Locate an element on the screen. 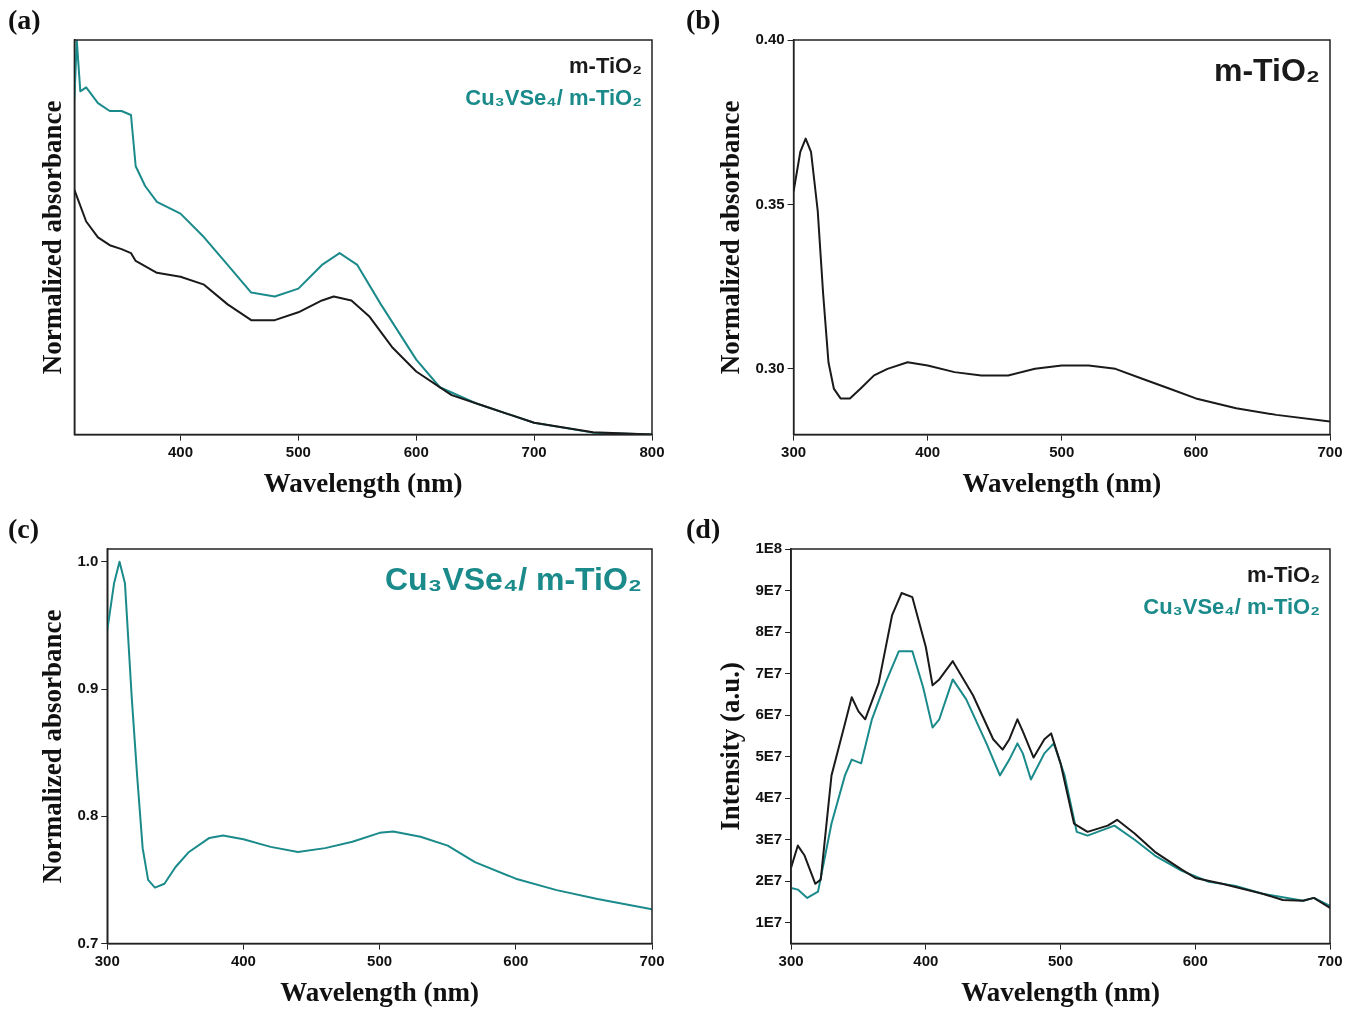 Image resolution: width=1355 pixels, height=1021 pixels. y-tick-label: 0.35 is located at coordinates (770, 203).